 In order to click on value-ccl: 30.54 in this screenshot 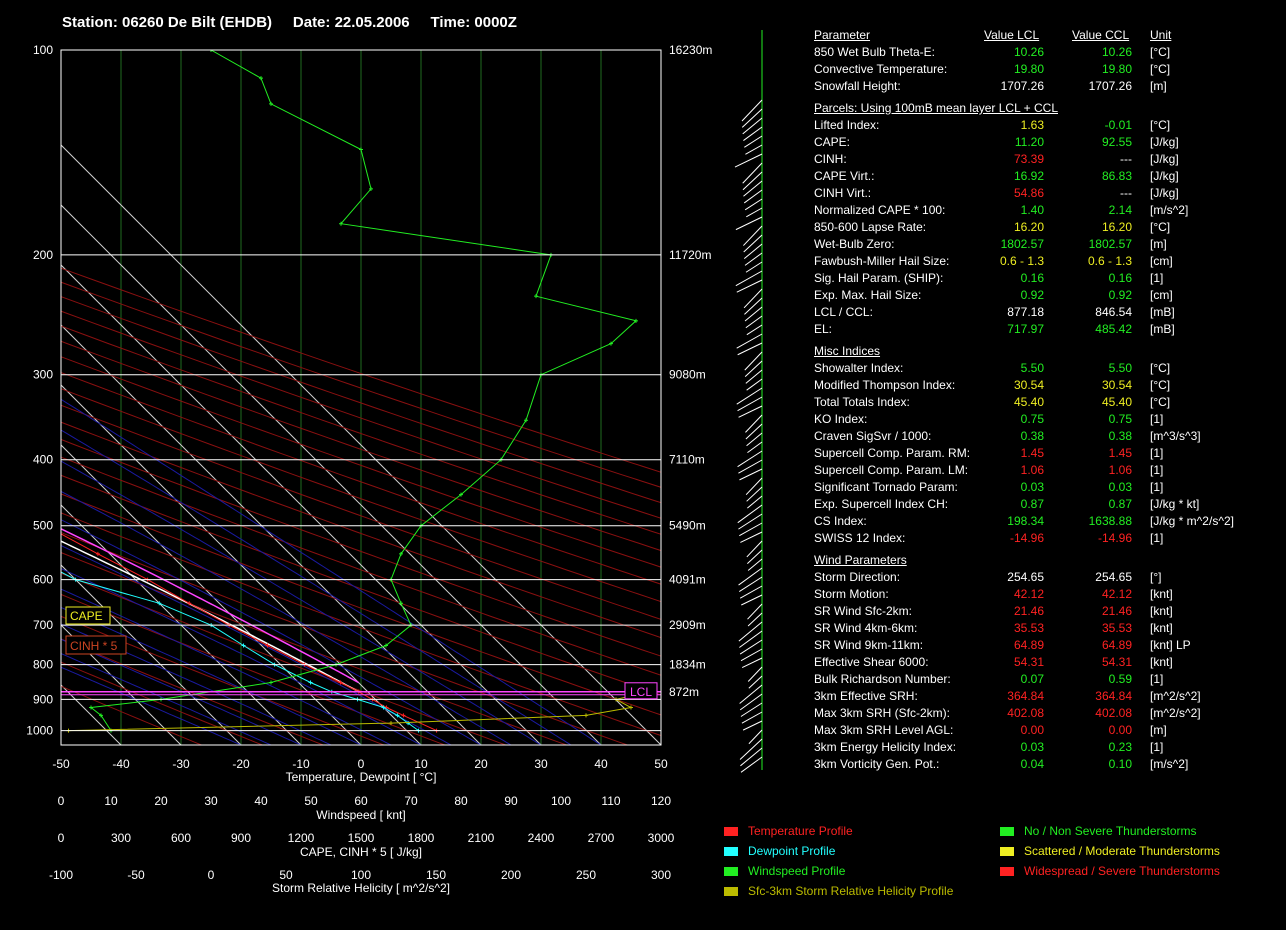, I will do `click(1116, 385)`.